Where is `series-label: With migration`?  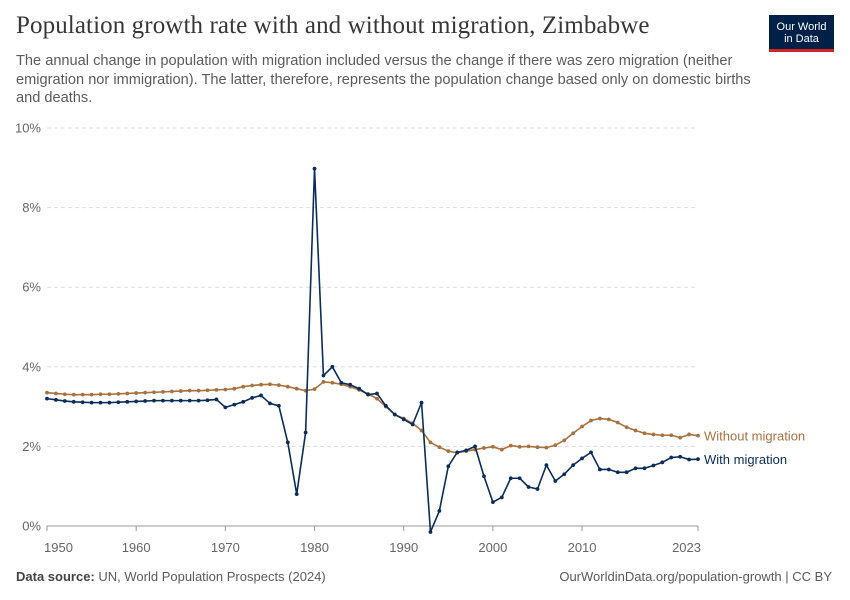 series-label: With migration is located at coordinates (745, 459).